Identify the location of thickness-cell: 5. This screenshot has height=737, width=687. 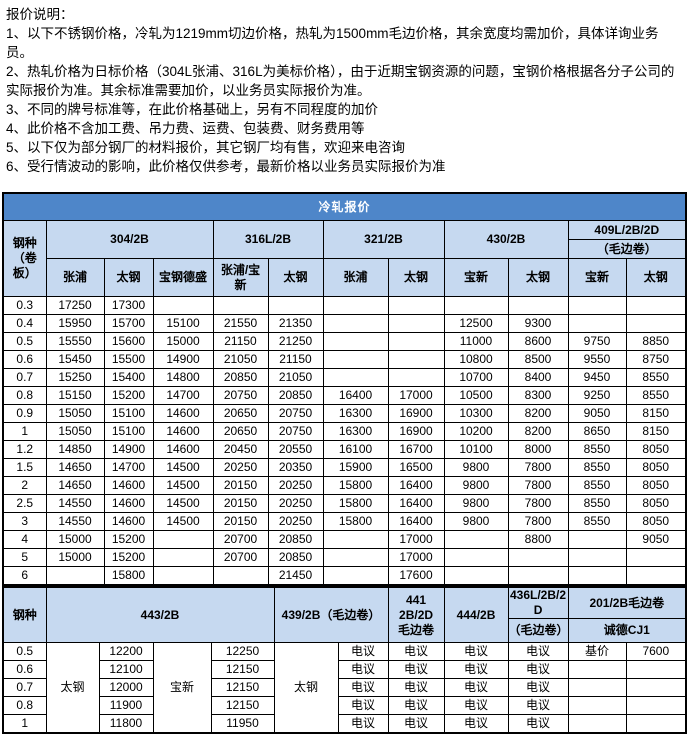
(24, 557).